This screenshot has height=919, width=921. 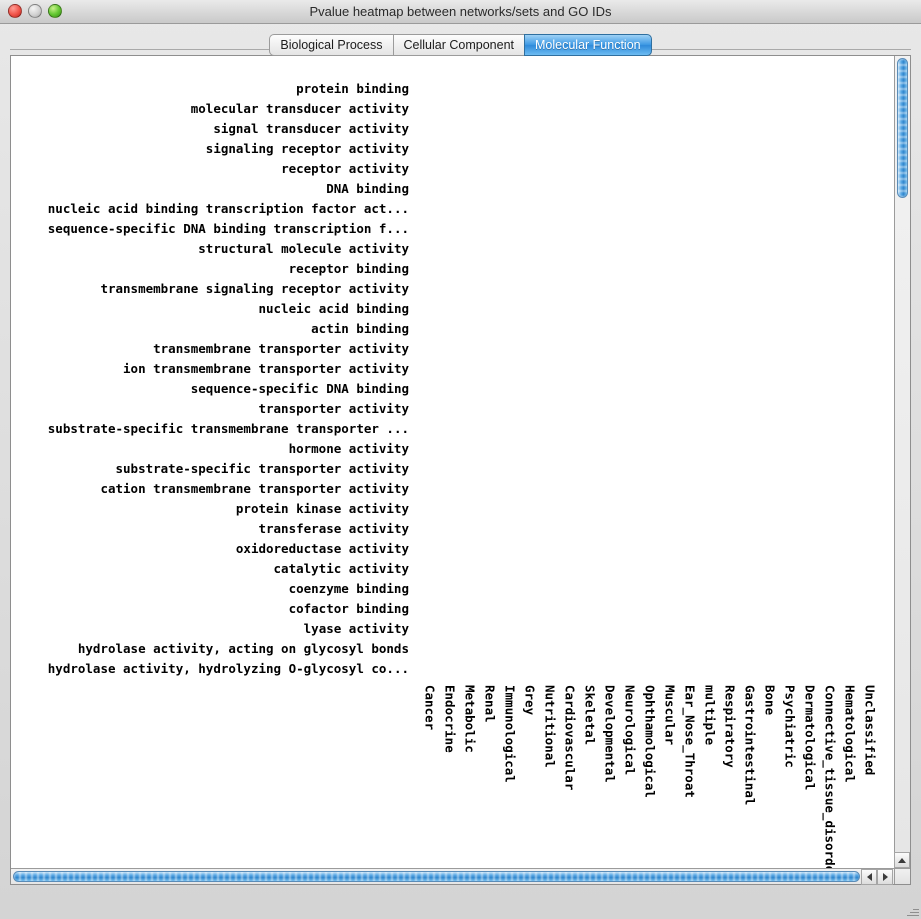 I want to click on row-label: transferase activity, so click(x=333, y=528).